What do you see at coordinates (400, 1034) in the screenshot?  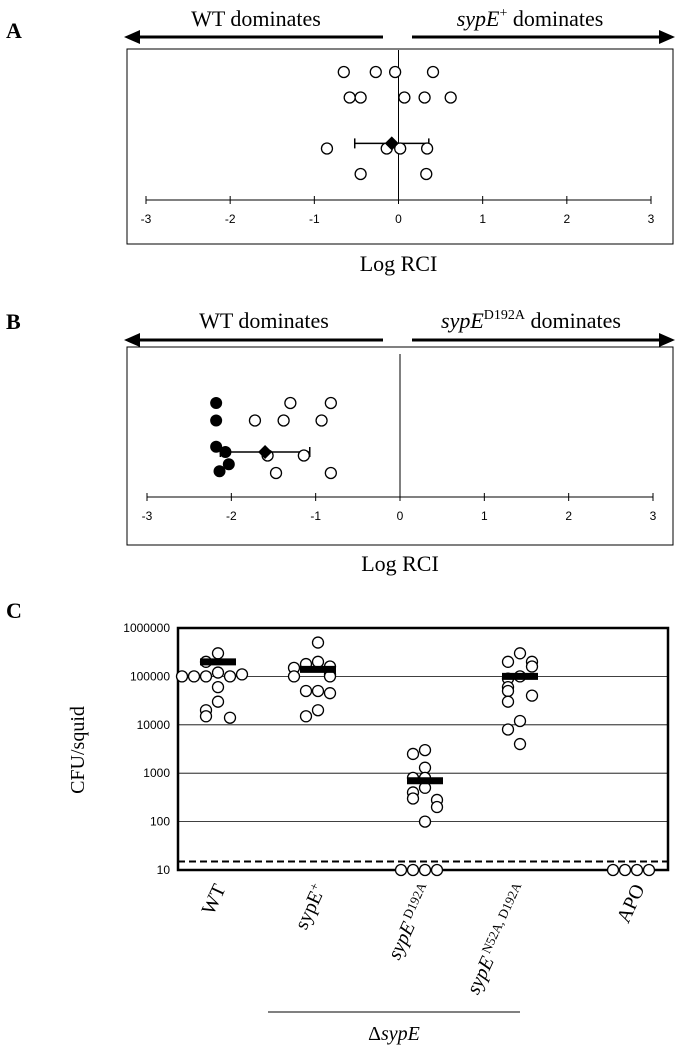 I see `panel-c-group-bracket-italic: sypE` at bounding box center [400, 1034].